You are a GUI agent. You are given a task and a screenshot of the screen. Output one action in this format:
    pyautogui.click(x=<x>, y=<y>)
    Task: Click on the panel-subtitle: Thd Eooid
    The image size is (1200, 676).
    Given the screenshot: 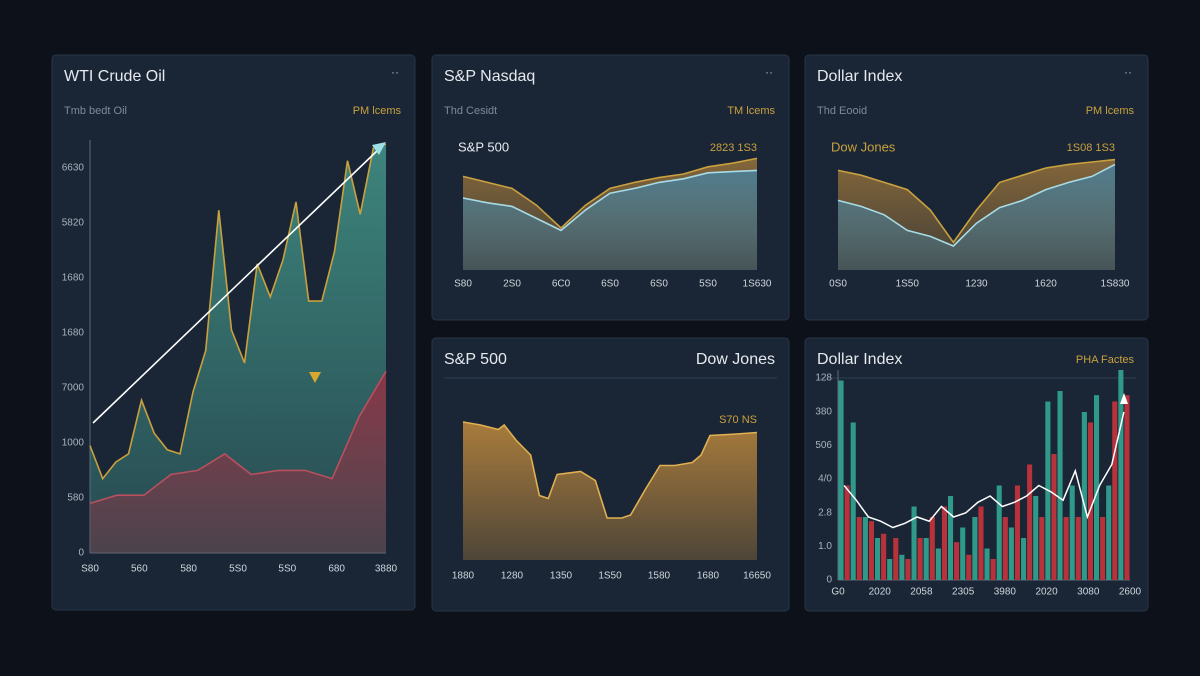 What is the action you would take?
    pyautogui.click(x=842, y=111)
    